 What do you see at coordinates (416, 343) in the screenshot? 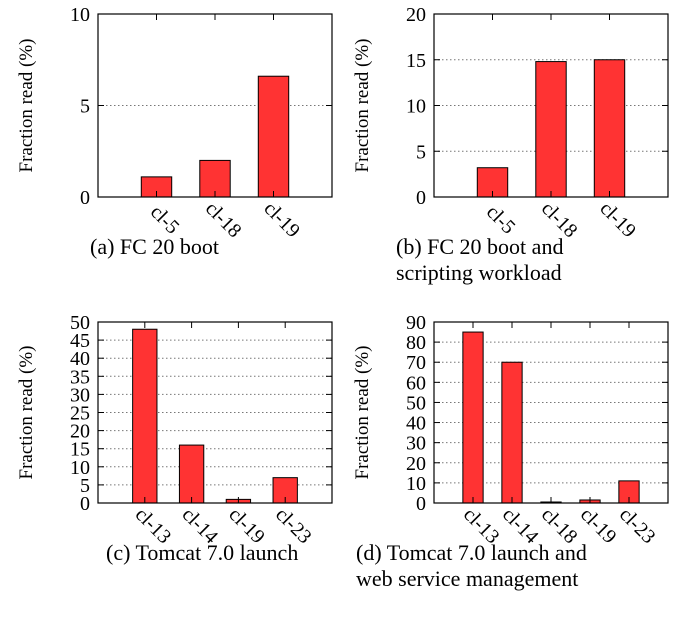
I see `chart-4-ytick-label: 80` at bounding box center [416, 343].